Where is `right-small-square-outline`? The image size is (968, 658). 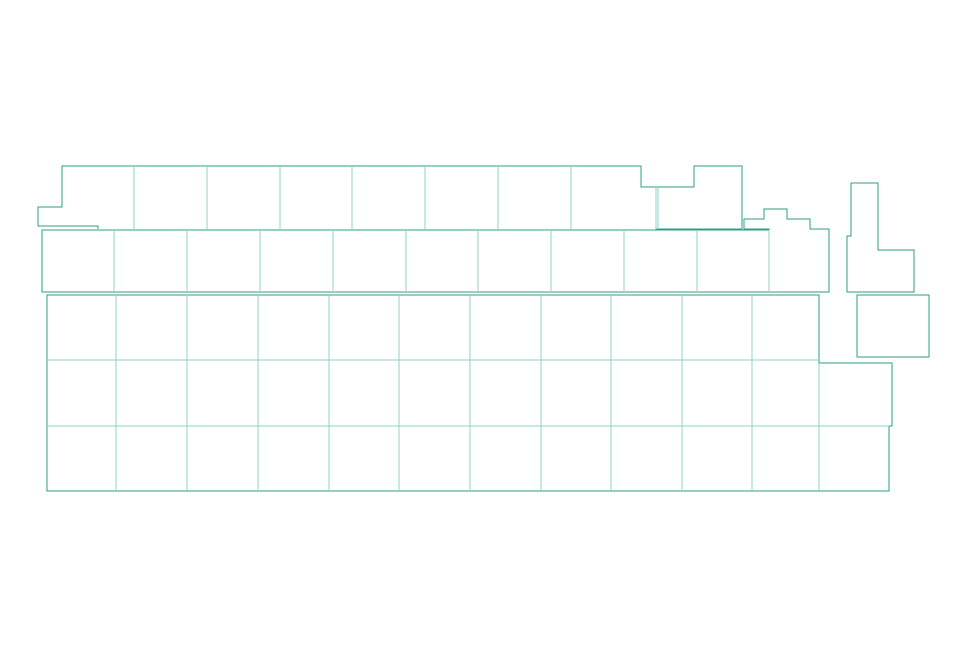
right-small-square-outline is located at coordinates (893, 326).